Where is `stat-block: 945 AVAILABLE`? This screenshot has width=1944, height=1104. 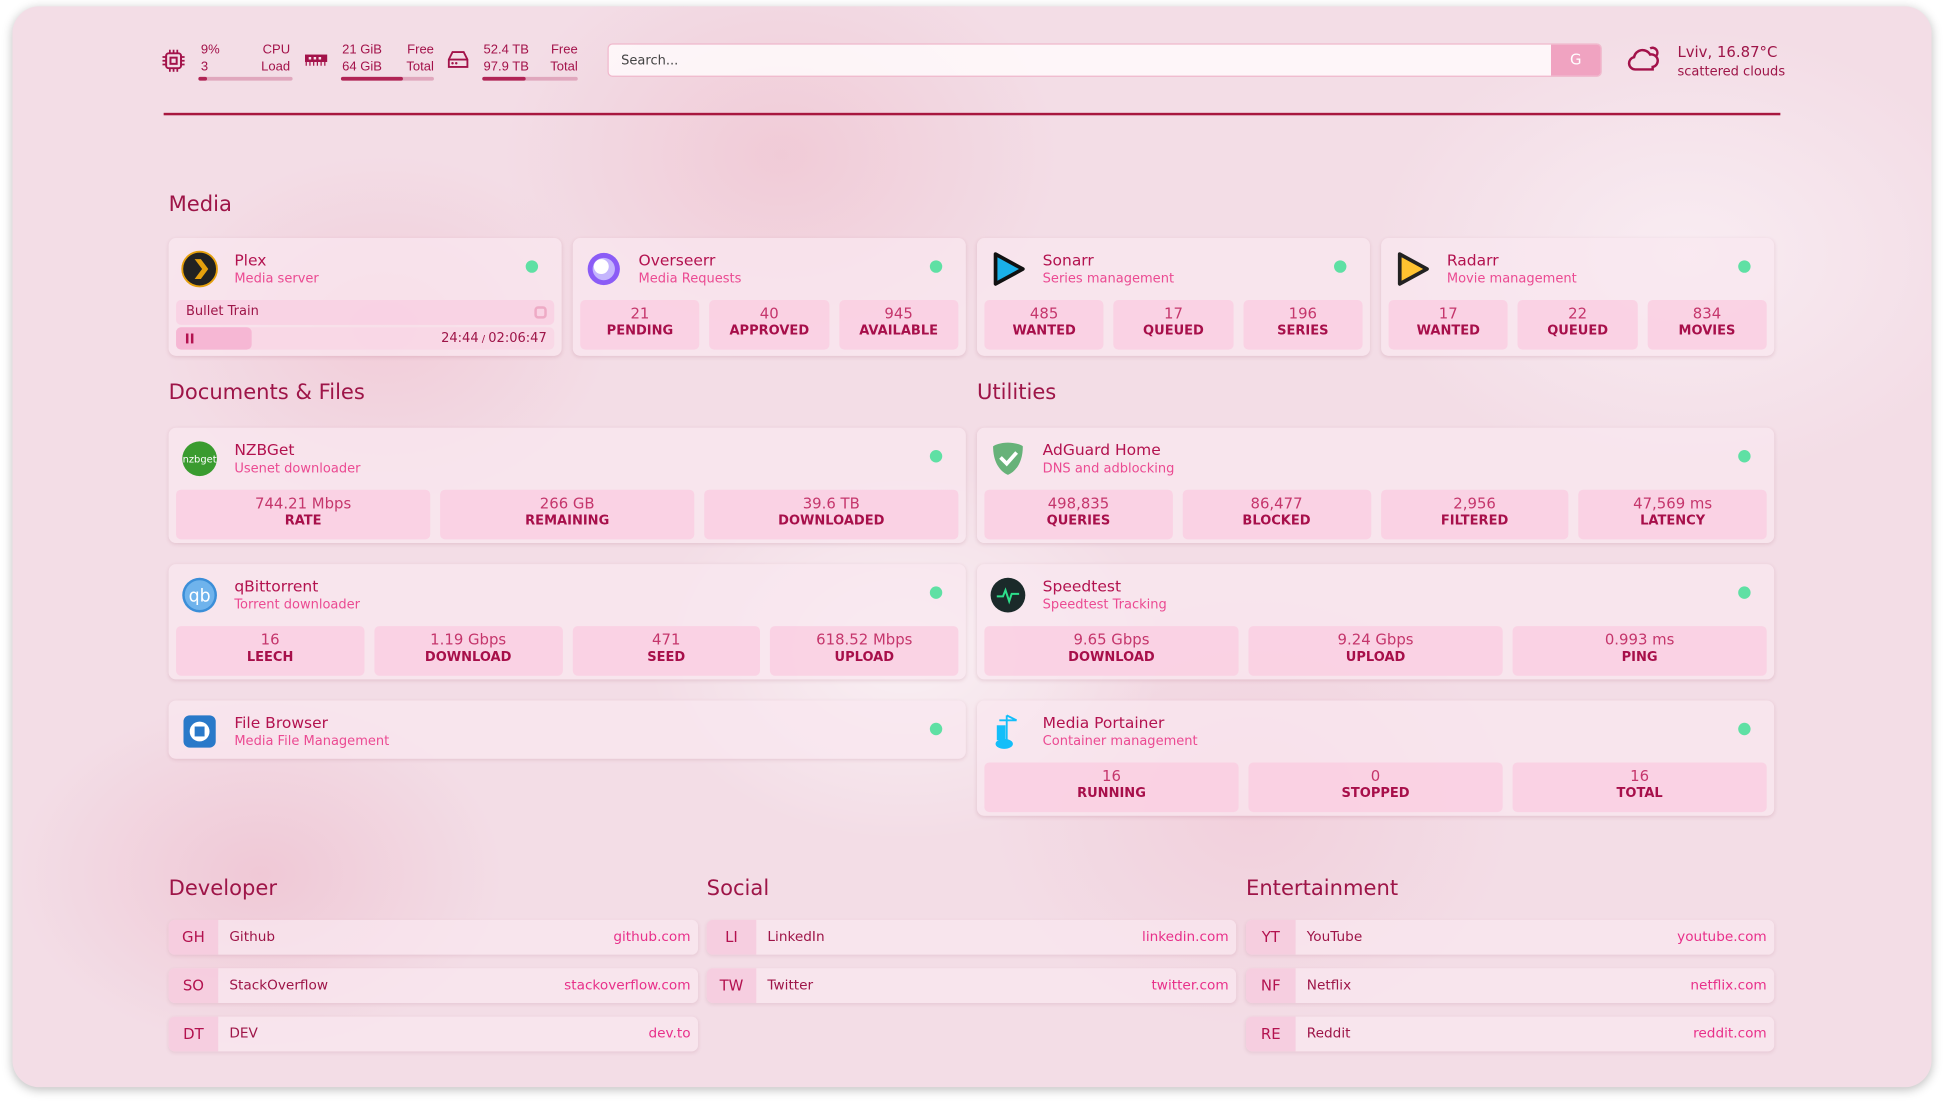
stat-block: 945 AVAILABLE is located at coordinates (898, 325).